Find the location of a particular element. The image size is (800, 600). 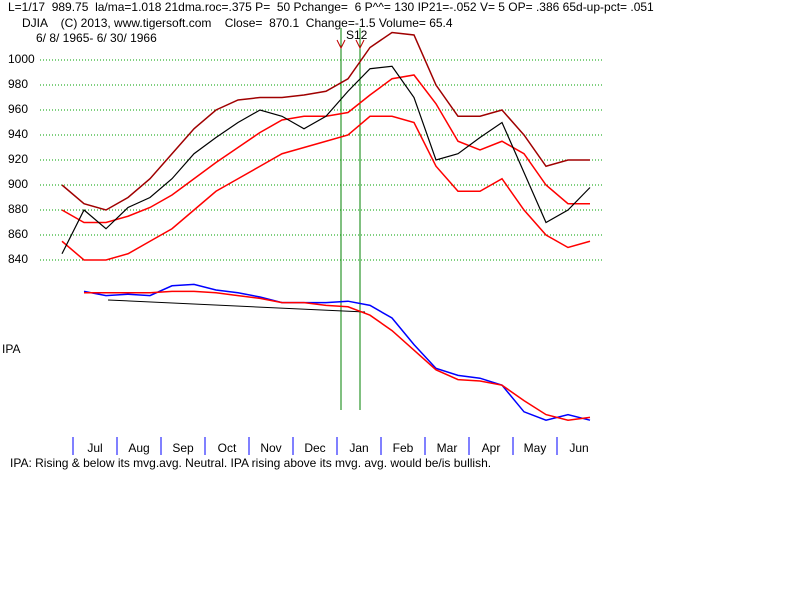

x-tick-label: Dec is located at coordinates (314, 448).